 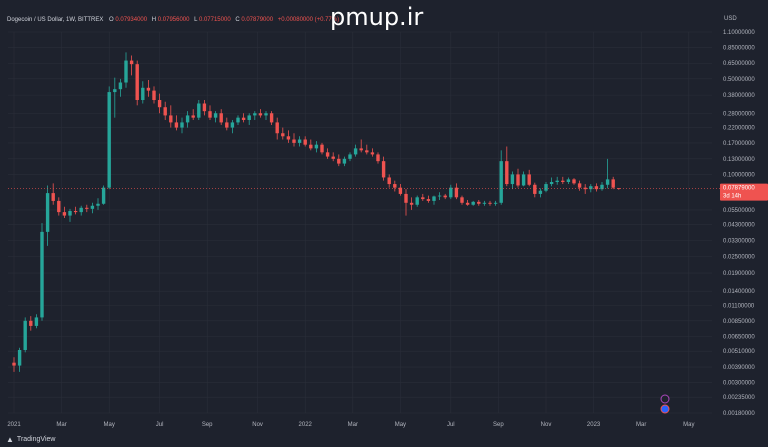 I want to click on news-marker-icon, so click(x=665, y=409).